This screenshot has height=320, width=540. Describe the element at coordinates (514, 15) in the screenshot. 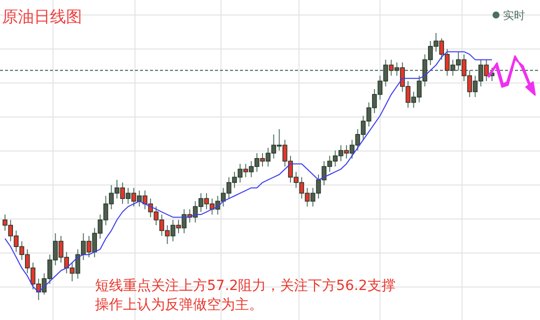

I see `text: 实时` at that location.